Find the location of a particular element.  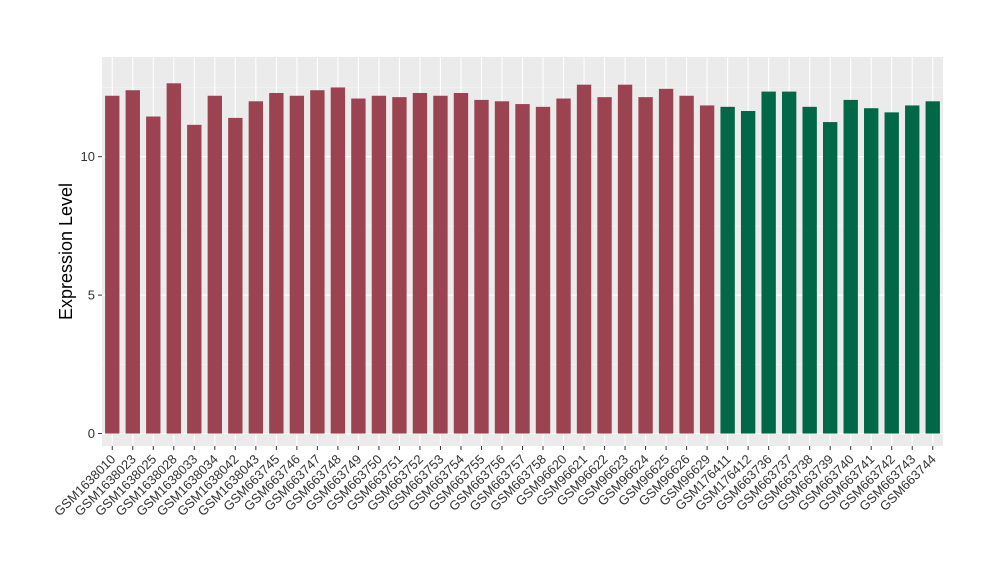

bar-GSM663753 is located at coordinates (440, 264).